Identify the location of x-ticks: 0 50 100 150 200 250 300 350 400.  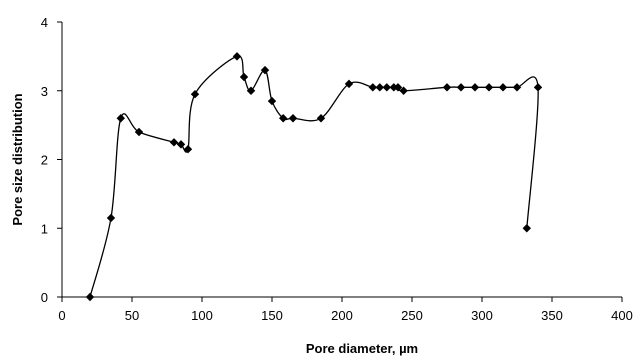
(345, 310).